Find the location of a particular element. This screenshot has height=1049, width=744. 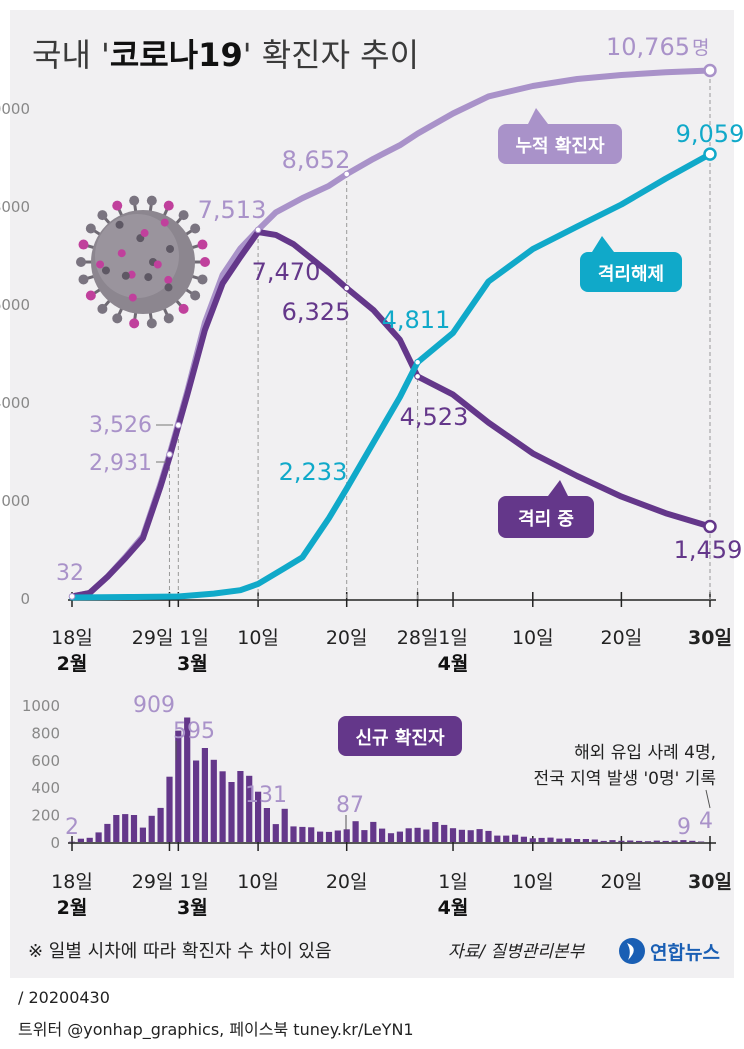

value-label: 7,513 is located at coordinates (232, 210).